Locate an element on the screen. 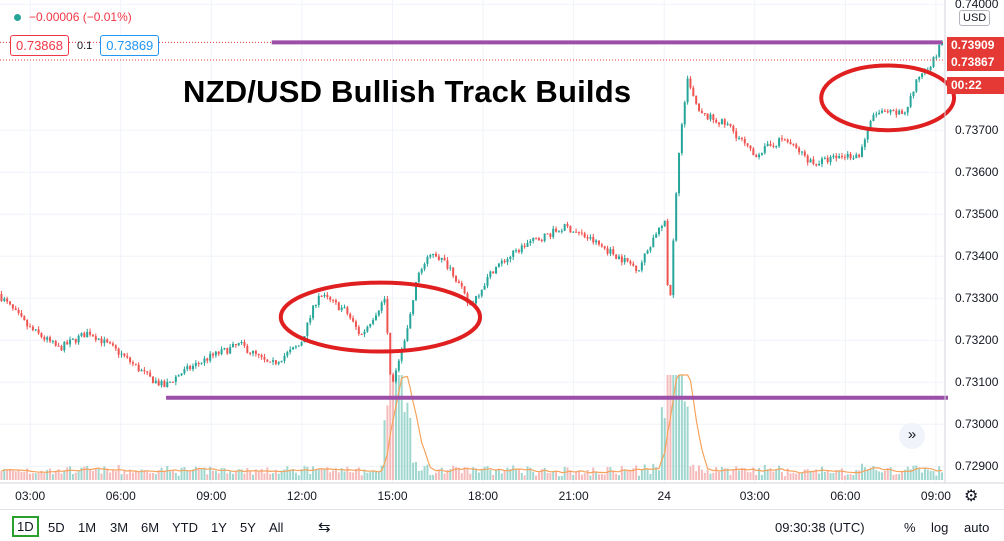  range-6m-button: 6M is located at coordinates (150, 527).